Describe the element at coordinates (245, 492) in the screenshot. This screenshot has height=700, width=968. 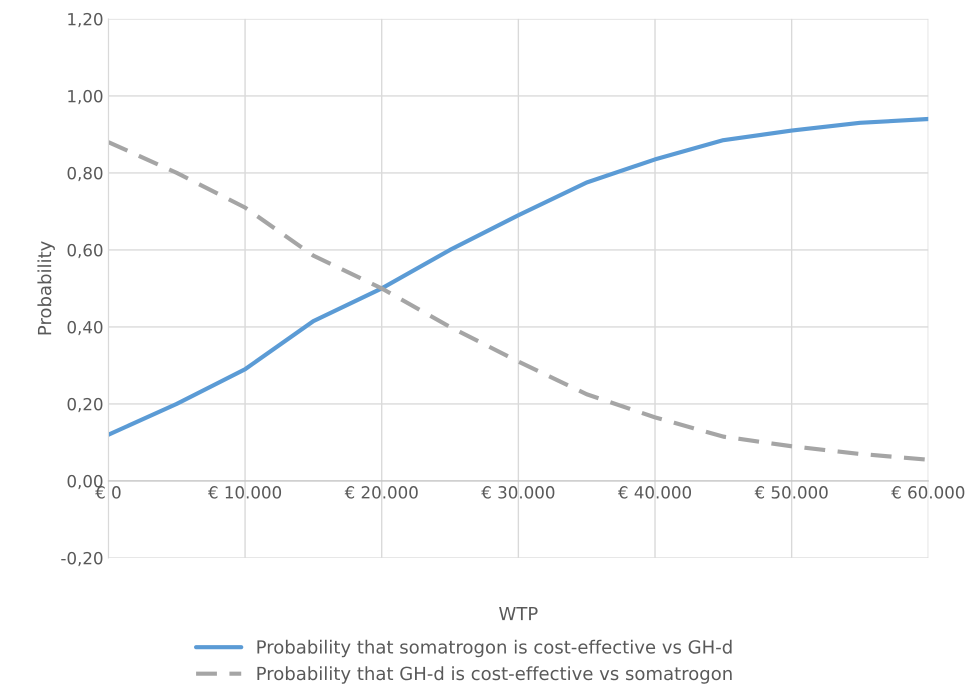
I see `x-tick-label: € 10.000` at that location.